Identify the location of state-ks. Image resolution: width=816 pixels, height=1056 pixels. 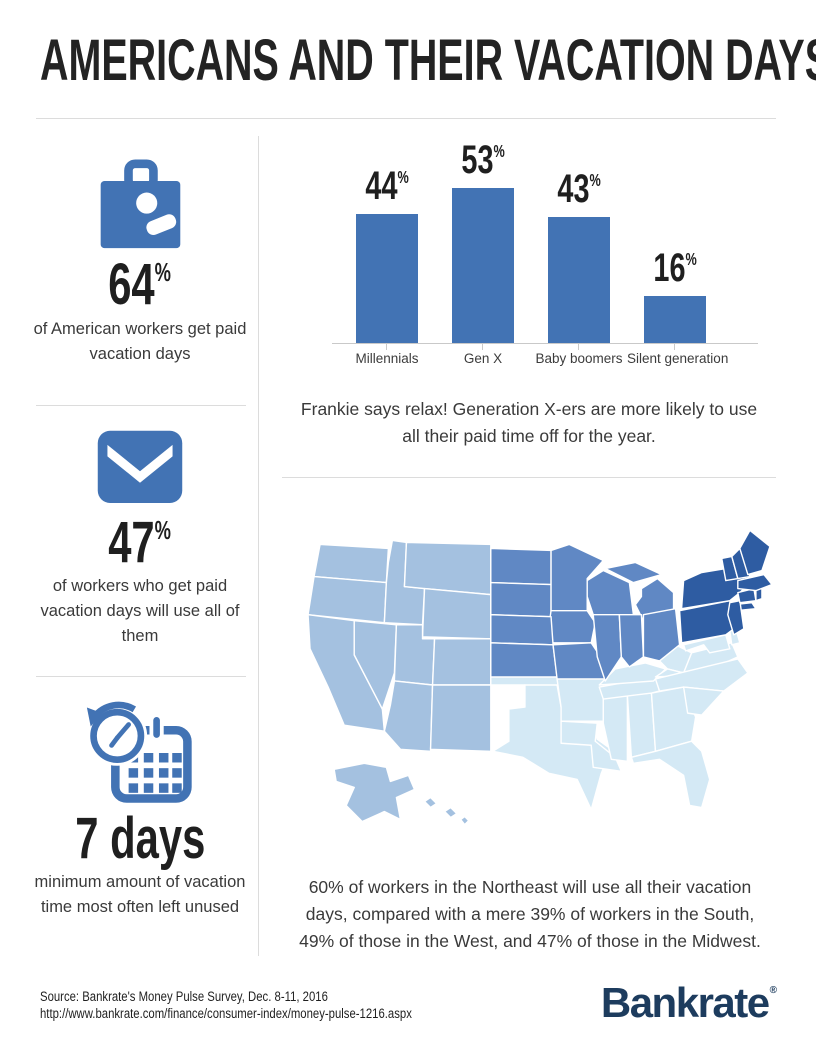
(524, 660).